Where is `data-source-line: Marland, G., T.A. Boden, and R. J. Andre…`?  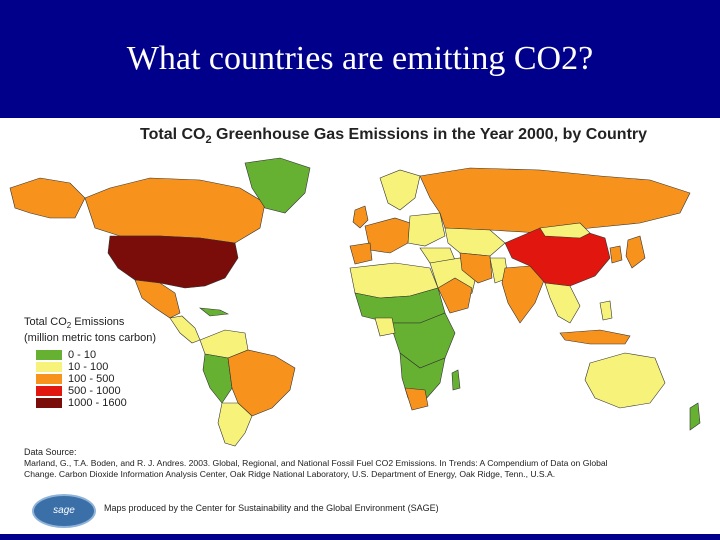 data-source-line: Marland, G., T.A. Boden, and R. J. Andre… is located at coordinates (316, 463).